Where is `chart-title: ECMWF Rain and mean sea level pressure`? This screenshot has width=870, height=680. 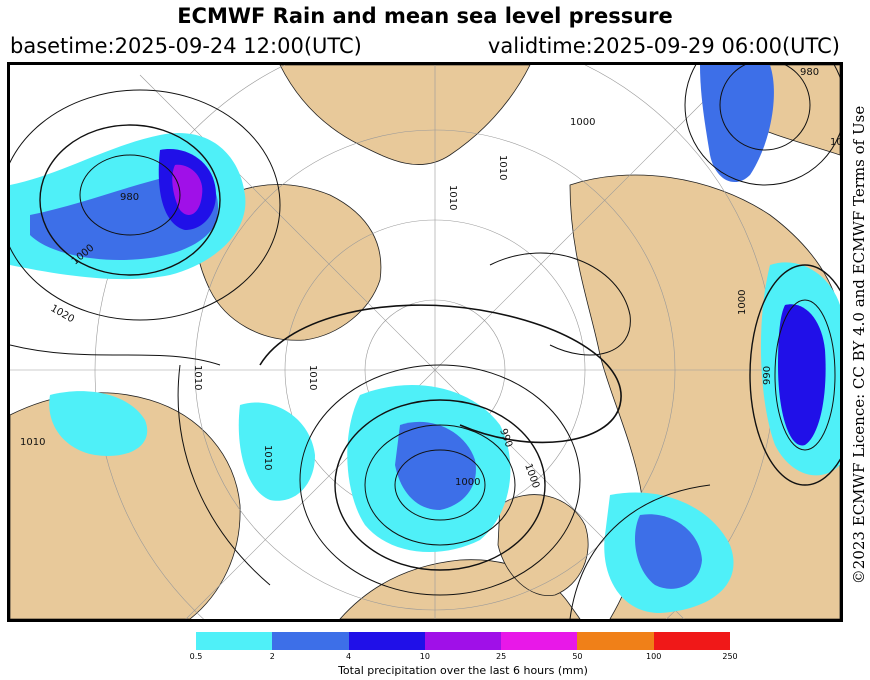
chart-title: ECMWF Rain and mean sea level pressure is located at coordinates (425, 16).